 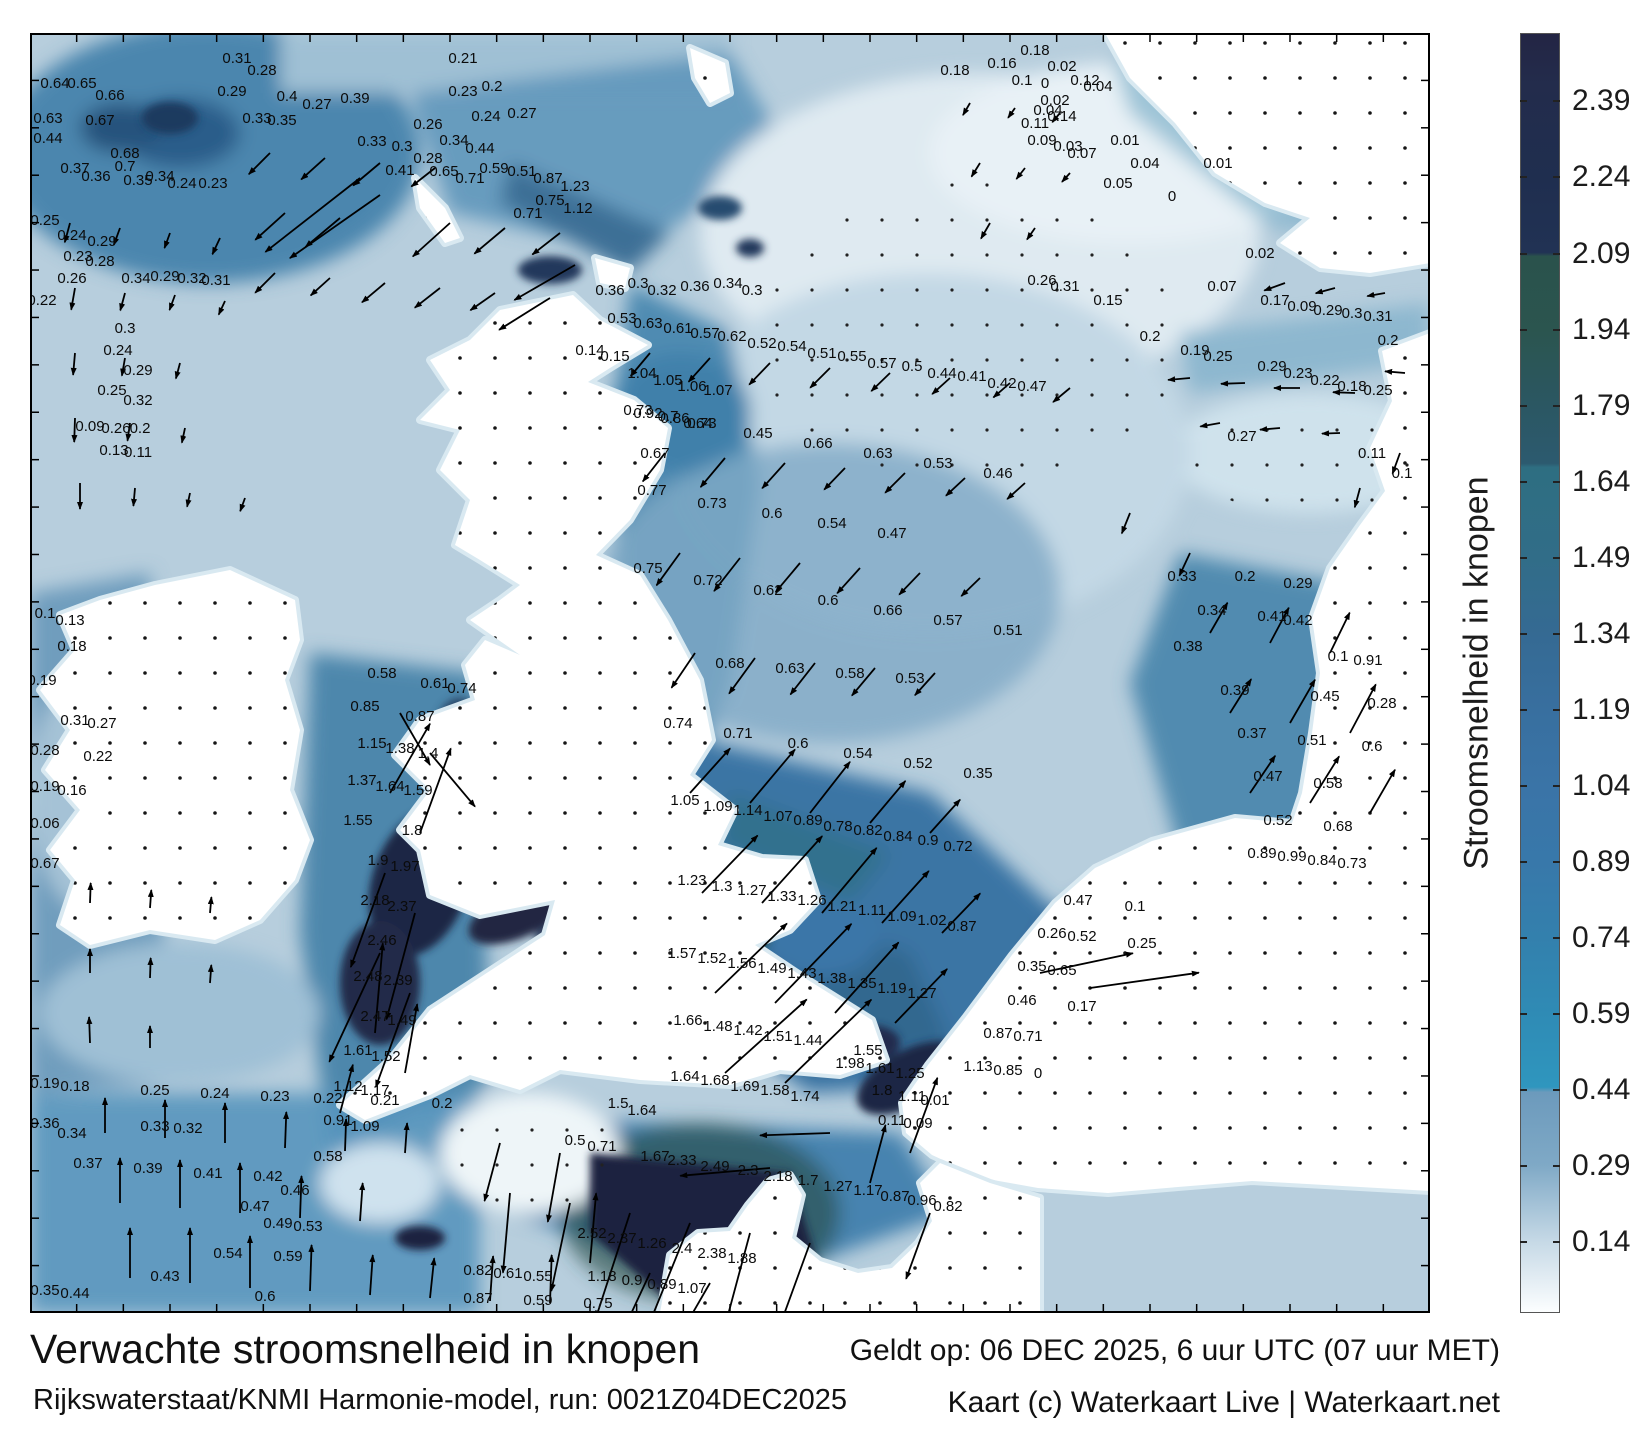 What do you see at coordinates (1187, 646) in the screenshot?
I see `speed-label: 0.38` at bounding box center [1187, 646].